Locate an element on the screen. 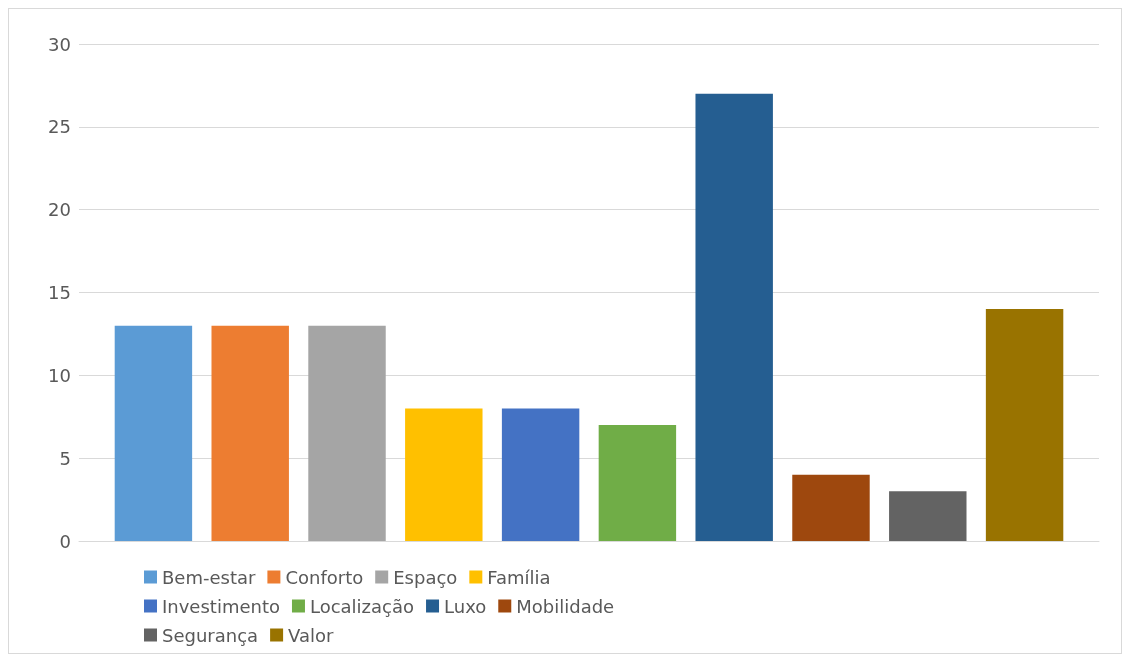  y-tick-label: 0 is located at coordinates (65, 541).